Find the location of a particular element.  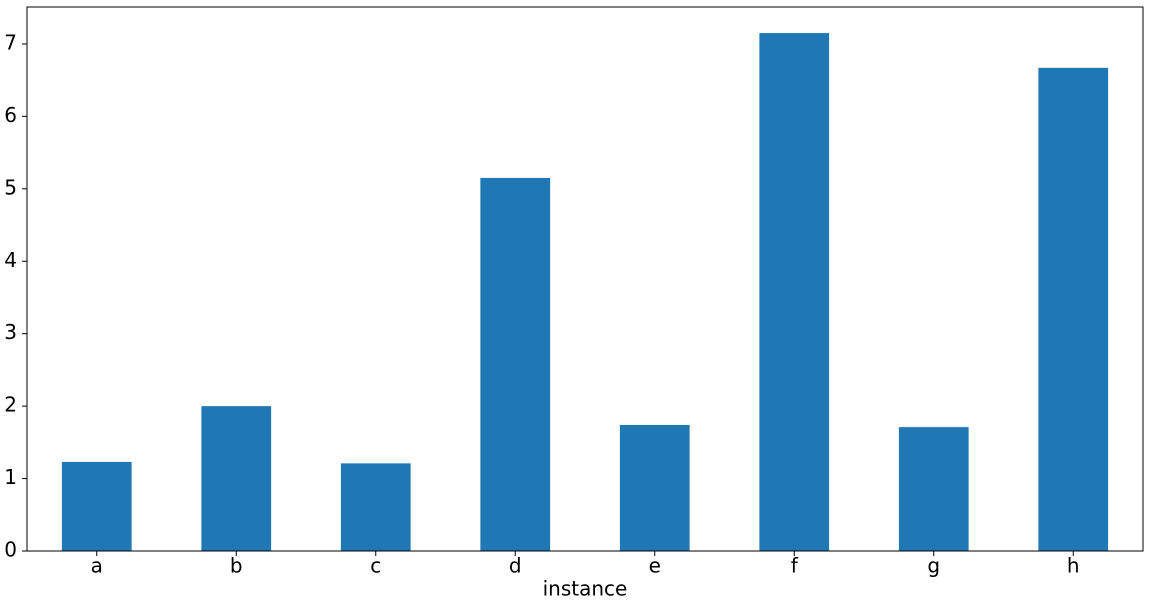

x-tick-label: b is located at coordinates (236, 566).